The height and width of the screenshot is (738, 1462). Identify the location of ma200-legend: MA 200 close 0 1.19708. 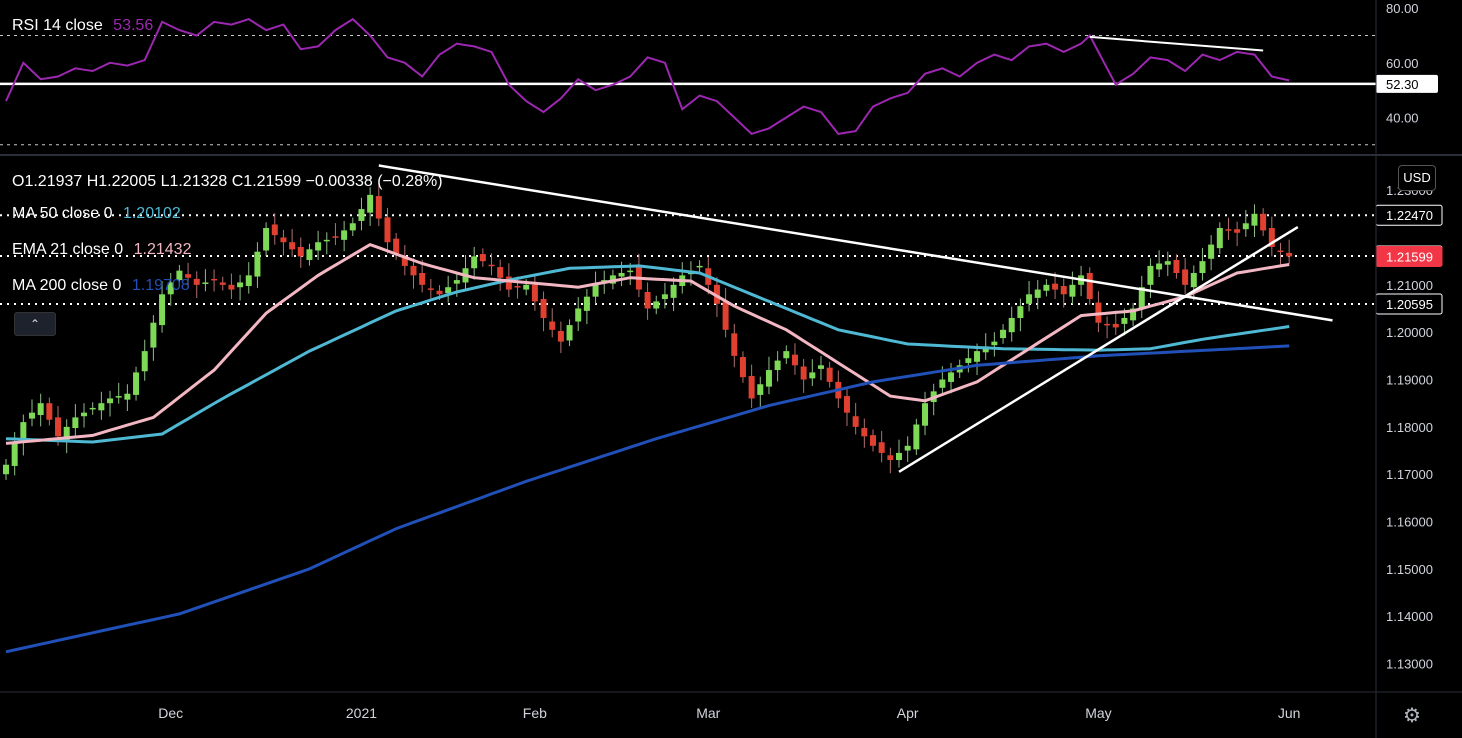
(101, 286).